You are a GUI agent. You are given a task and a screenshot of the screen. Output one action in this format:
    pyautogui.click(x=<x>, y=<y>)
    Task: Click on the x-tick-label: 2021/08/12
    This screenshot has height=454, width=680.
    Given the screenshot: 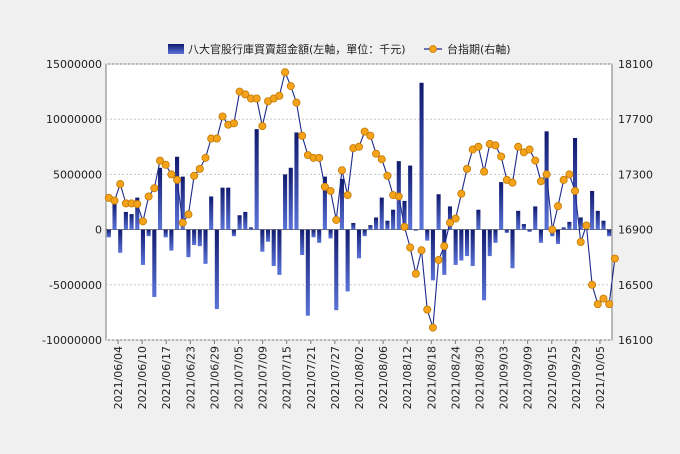 What is the action you would take?
    pyautogui.click(x=407, y=377)
    